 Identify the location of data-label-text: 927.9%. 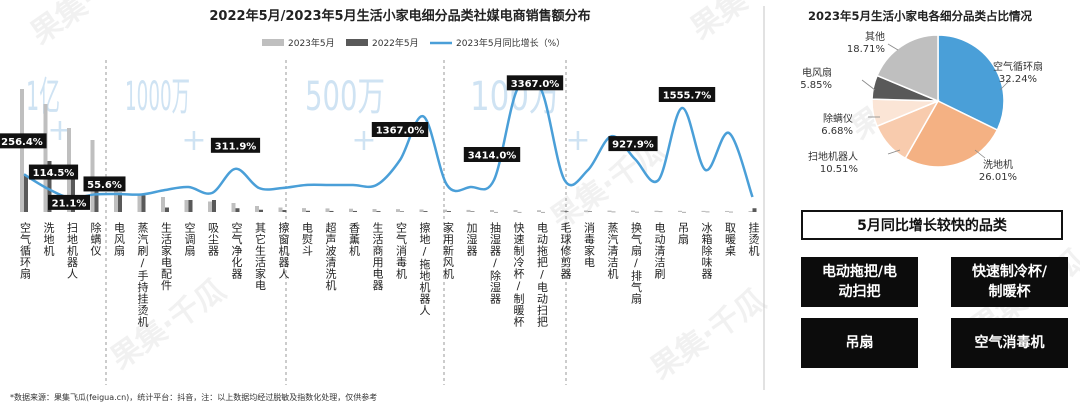
(633, 145).